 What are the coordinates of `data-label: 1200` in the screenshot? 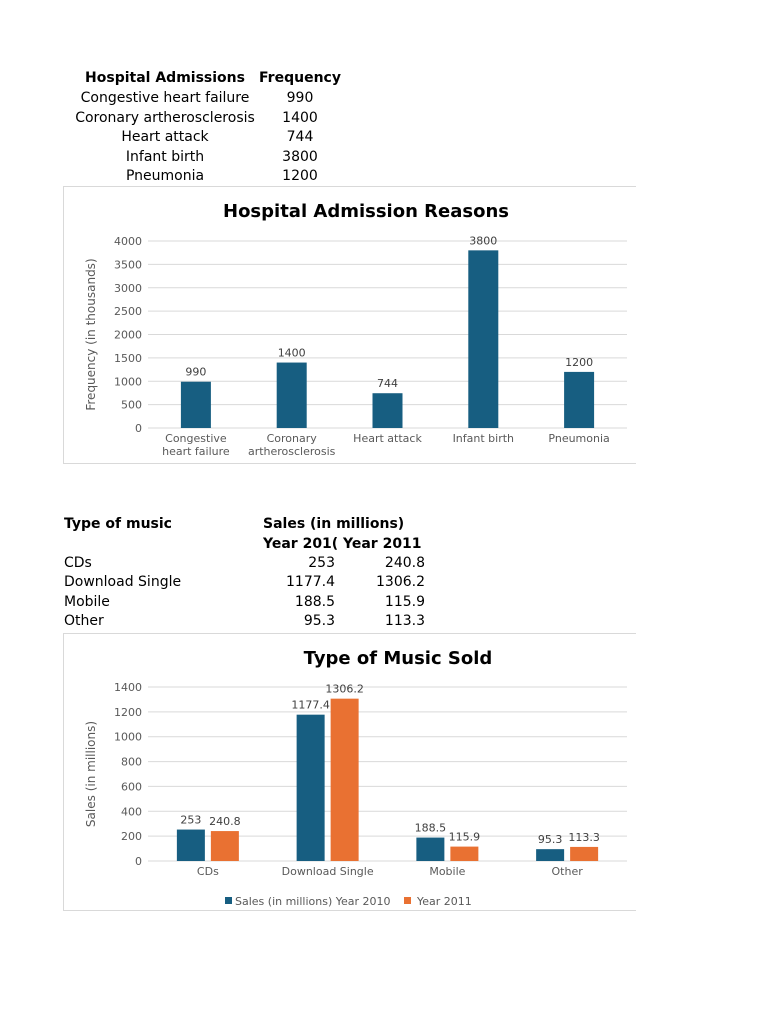 It's located at (579, 362).